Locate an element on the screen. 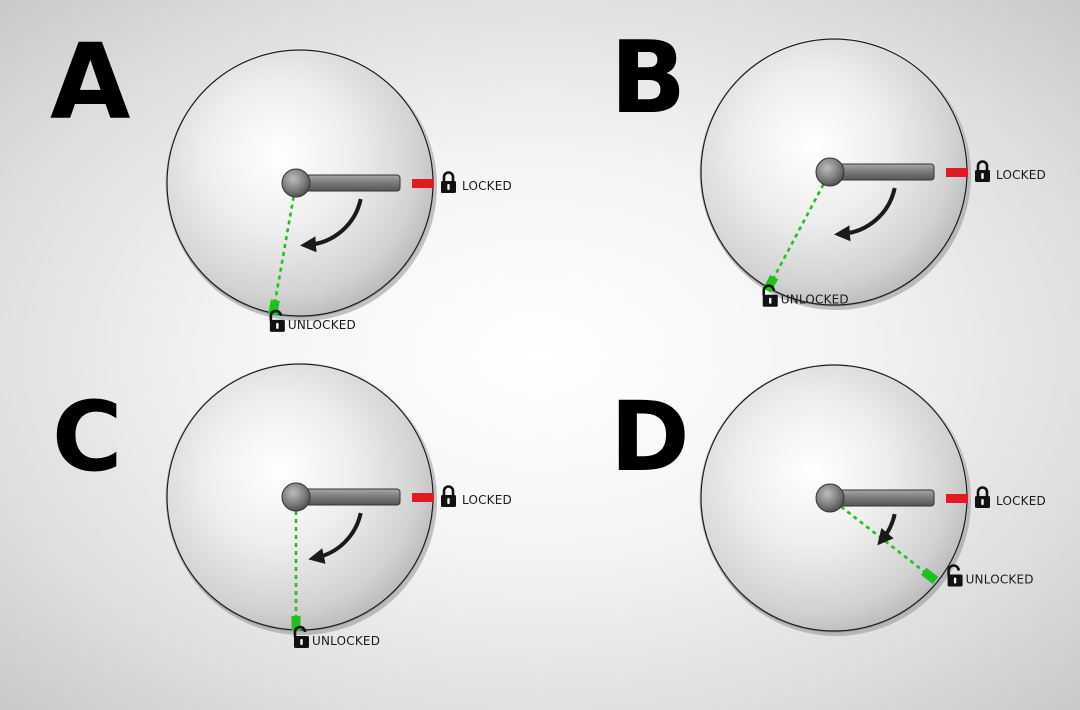 The width and height of the screenshot is (1080, 710). panel-letter-a: A is located at coordinates (90, 82).